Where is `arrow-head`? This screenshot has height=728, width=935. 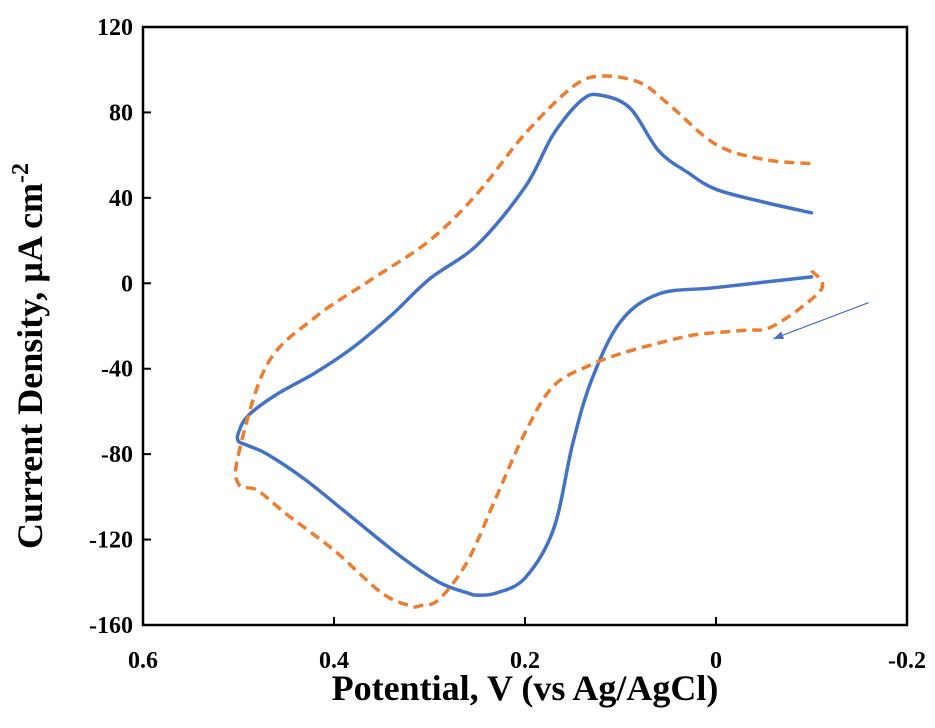 arrow-head is located at coordinates (779, 335).